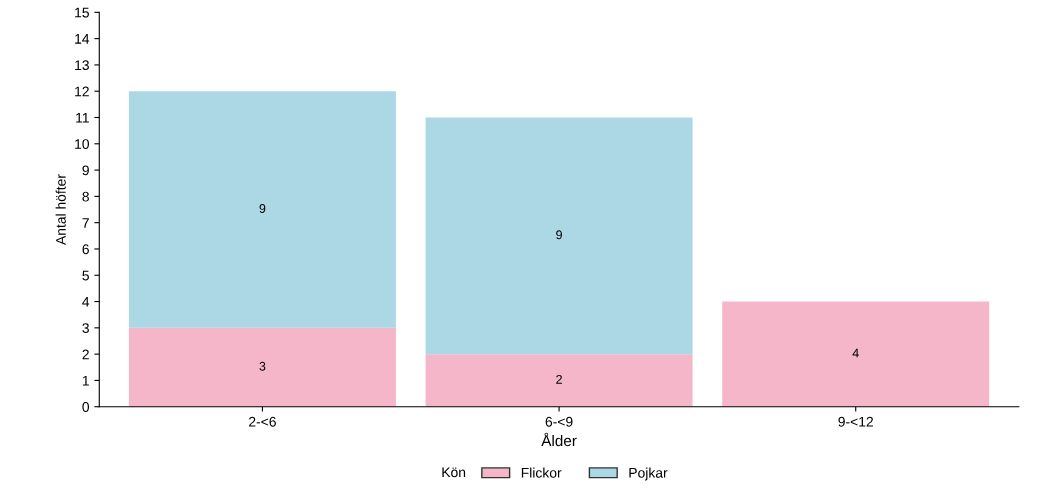 Image resolution: width=1045 pixels, height=493 pixels. Describe the element at coordinates (648, 474) in the screenshot. I see `legend-label: Pojkar` at that location.